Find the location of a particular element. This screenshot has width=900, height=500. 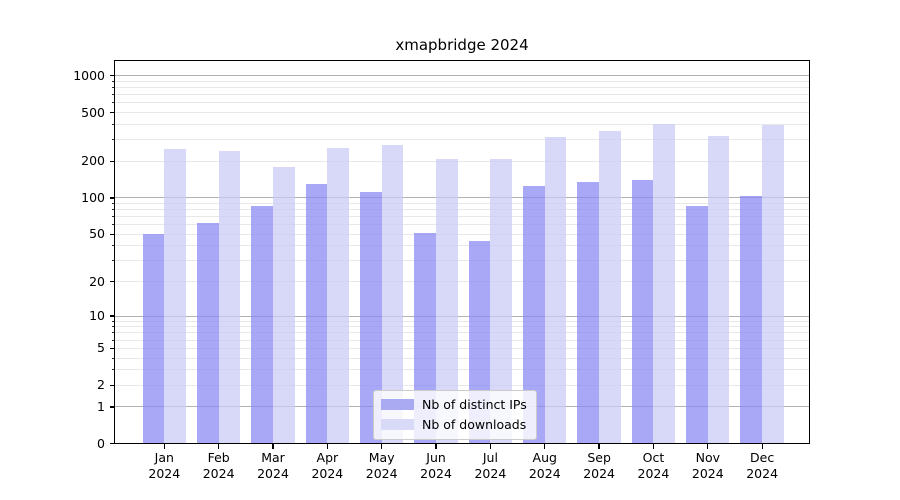

x-tick-month-apr: Apr is located at coordinates (327, 457).